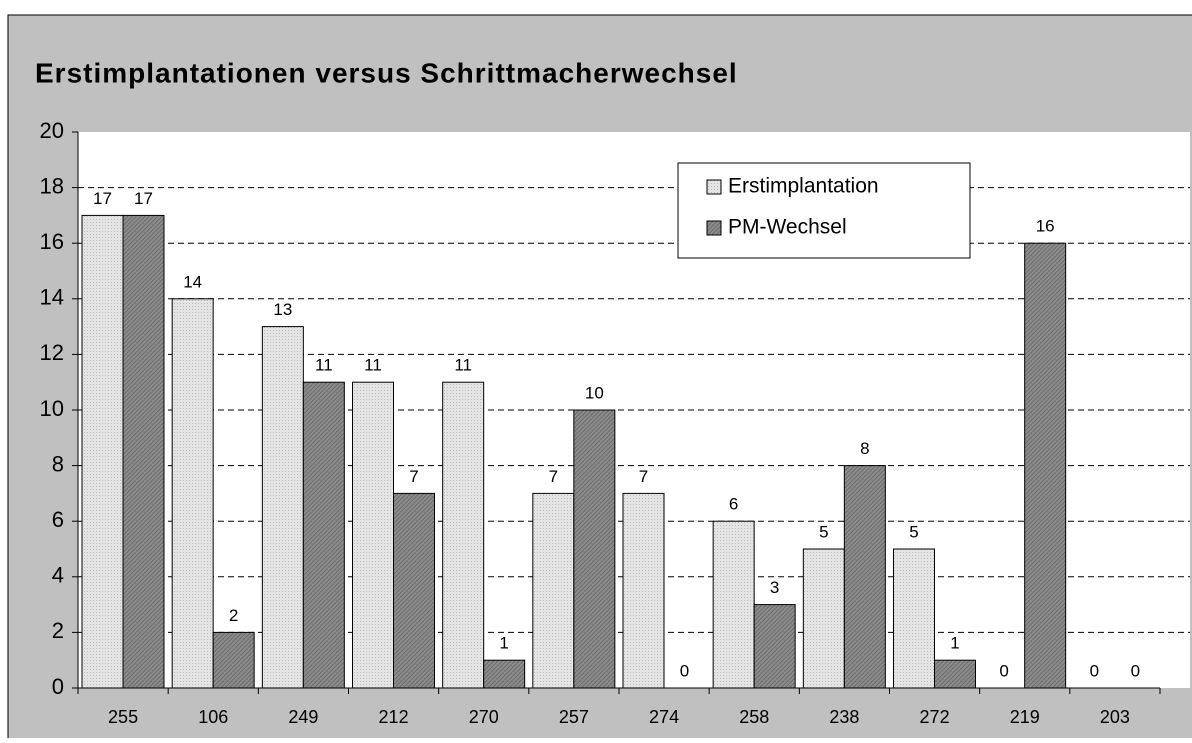 The image size is (1192, 743). What do you see at coordinates (664, 717) in the screenshot?
I see `x-tick-label: 274` at bounding box center [664, 717].